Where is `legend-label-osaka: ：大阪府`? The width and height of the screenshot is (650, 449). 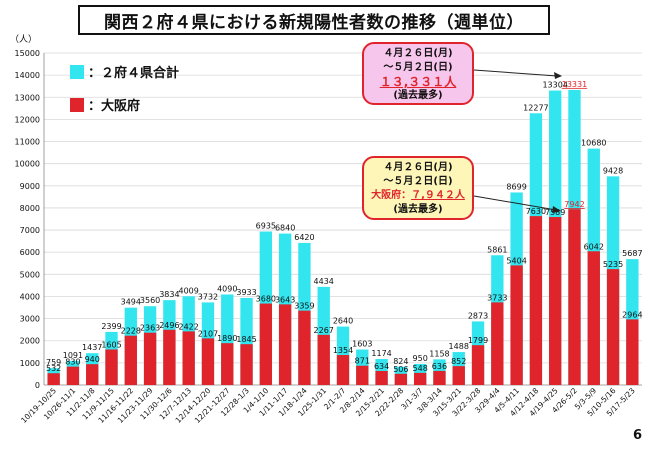 legend-label-osaka: ：大阪府 is located at coordinates (114, 106).